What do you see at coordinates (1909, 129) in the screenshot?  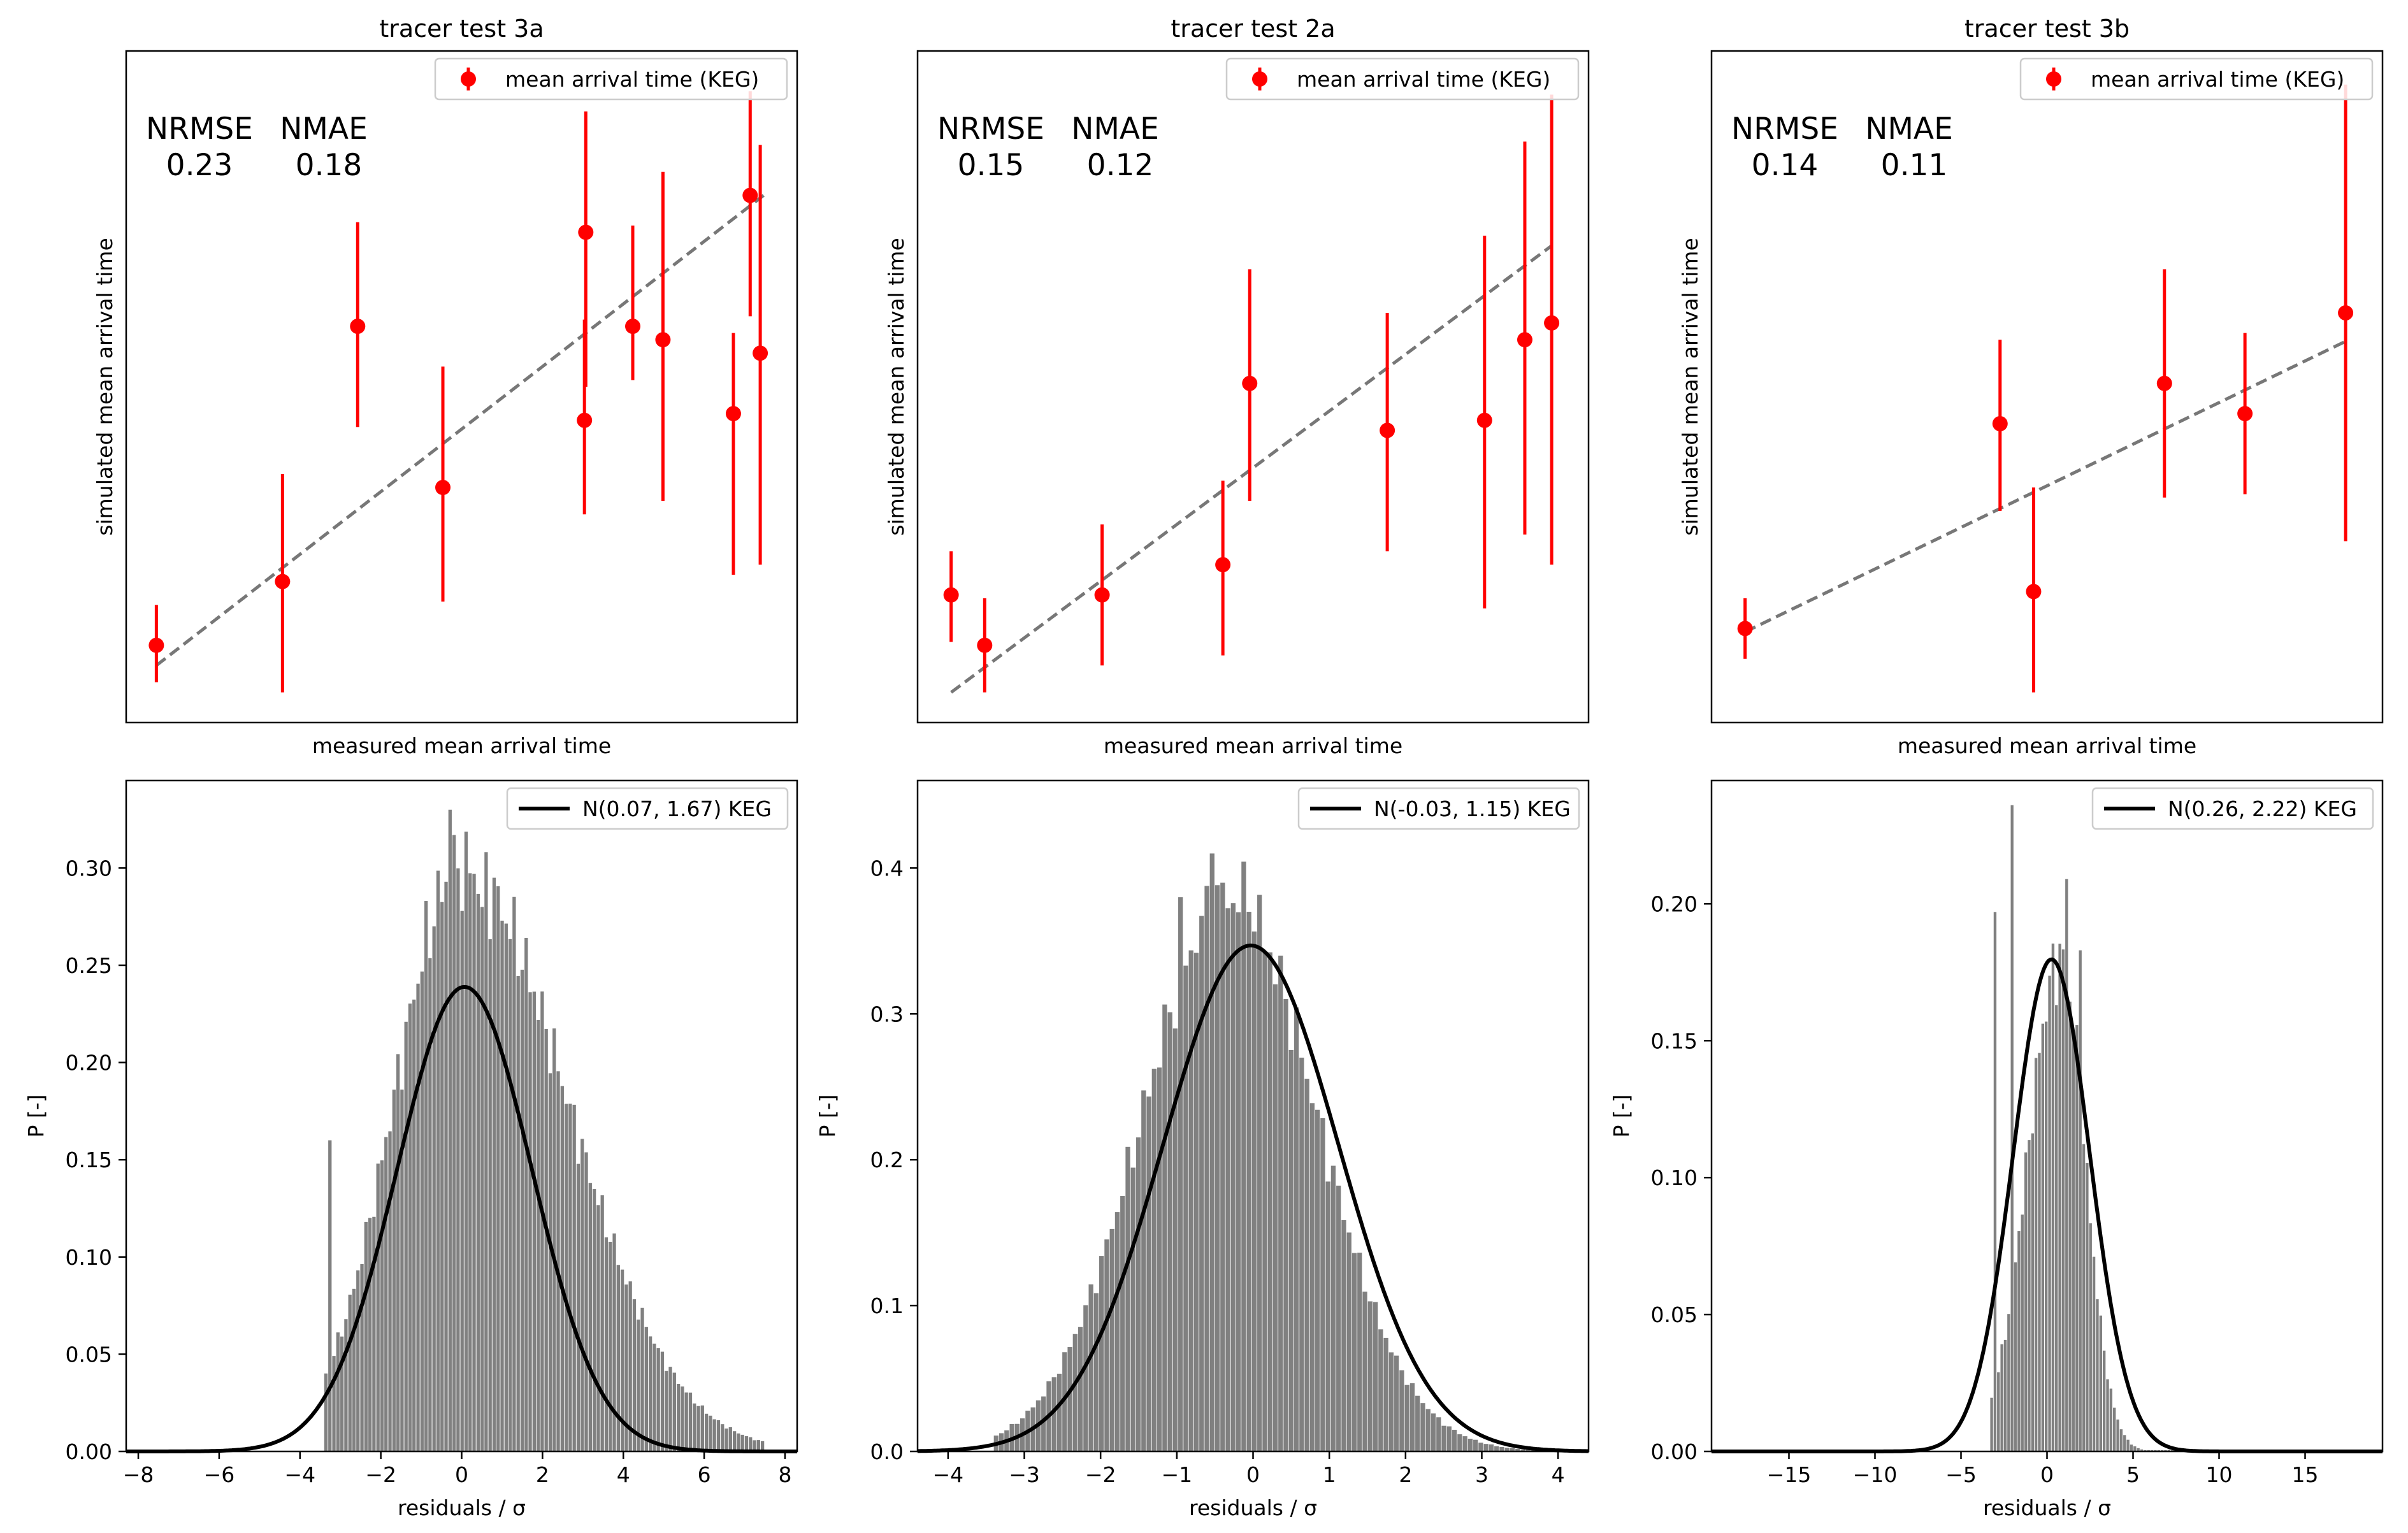 I see `metric-nmae-label: NMAE` at bounding box center [1909, 129].